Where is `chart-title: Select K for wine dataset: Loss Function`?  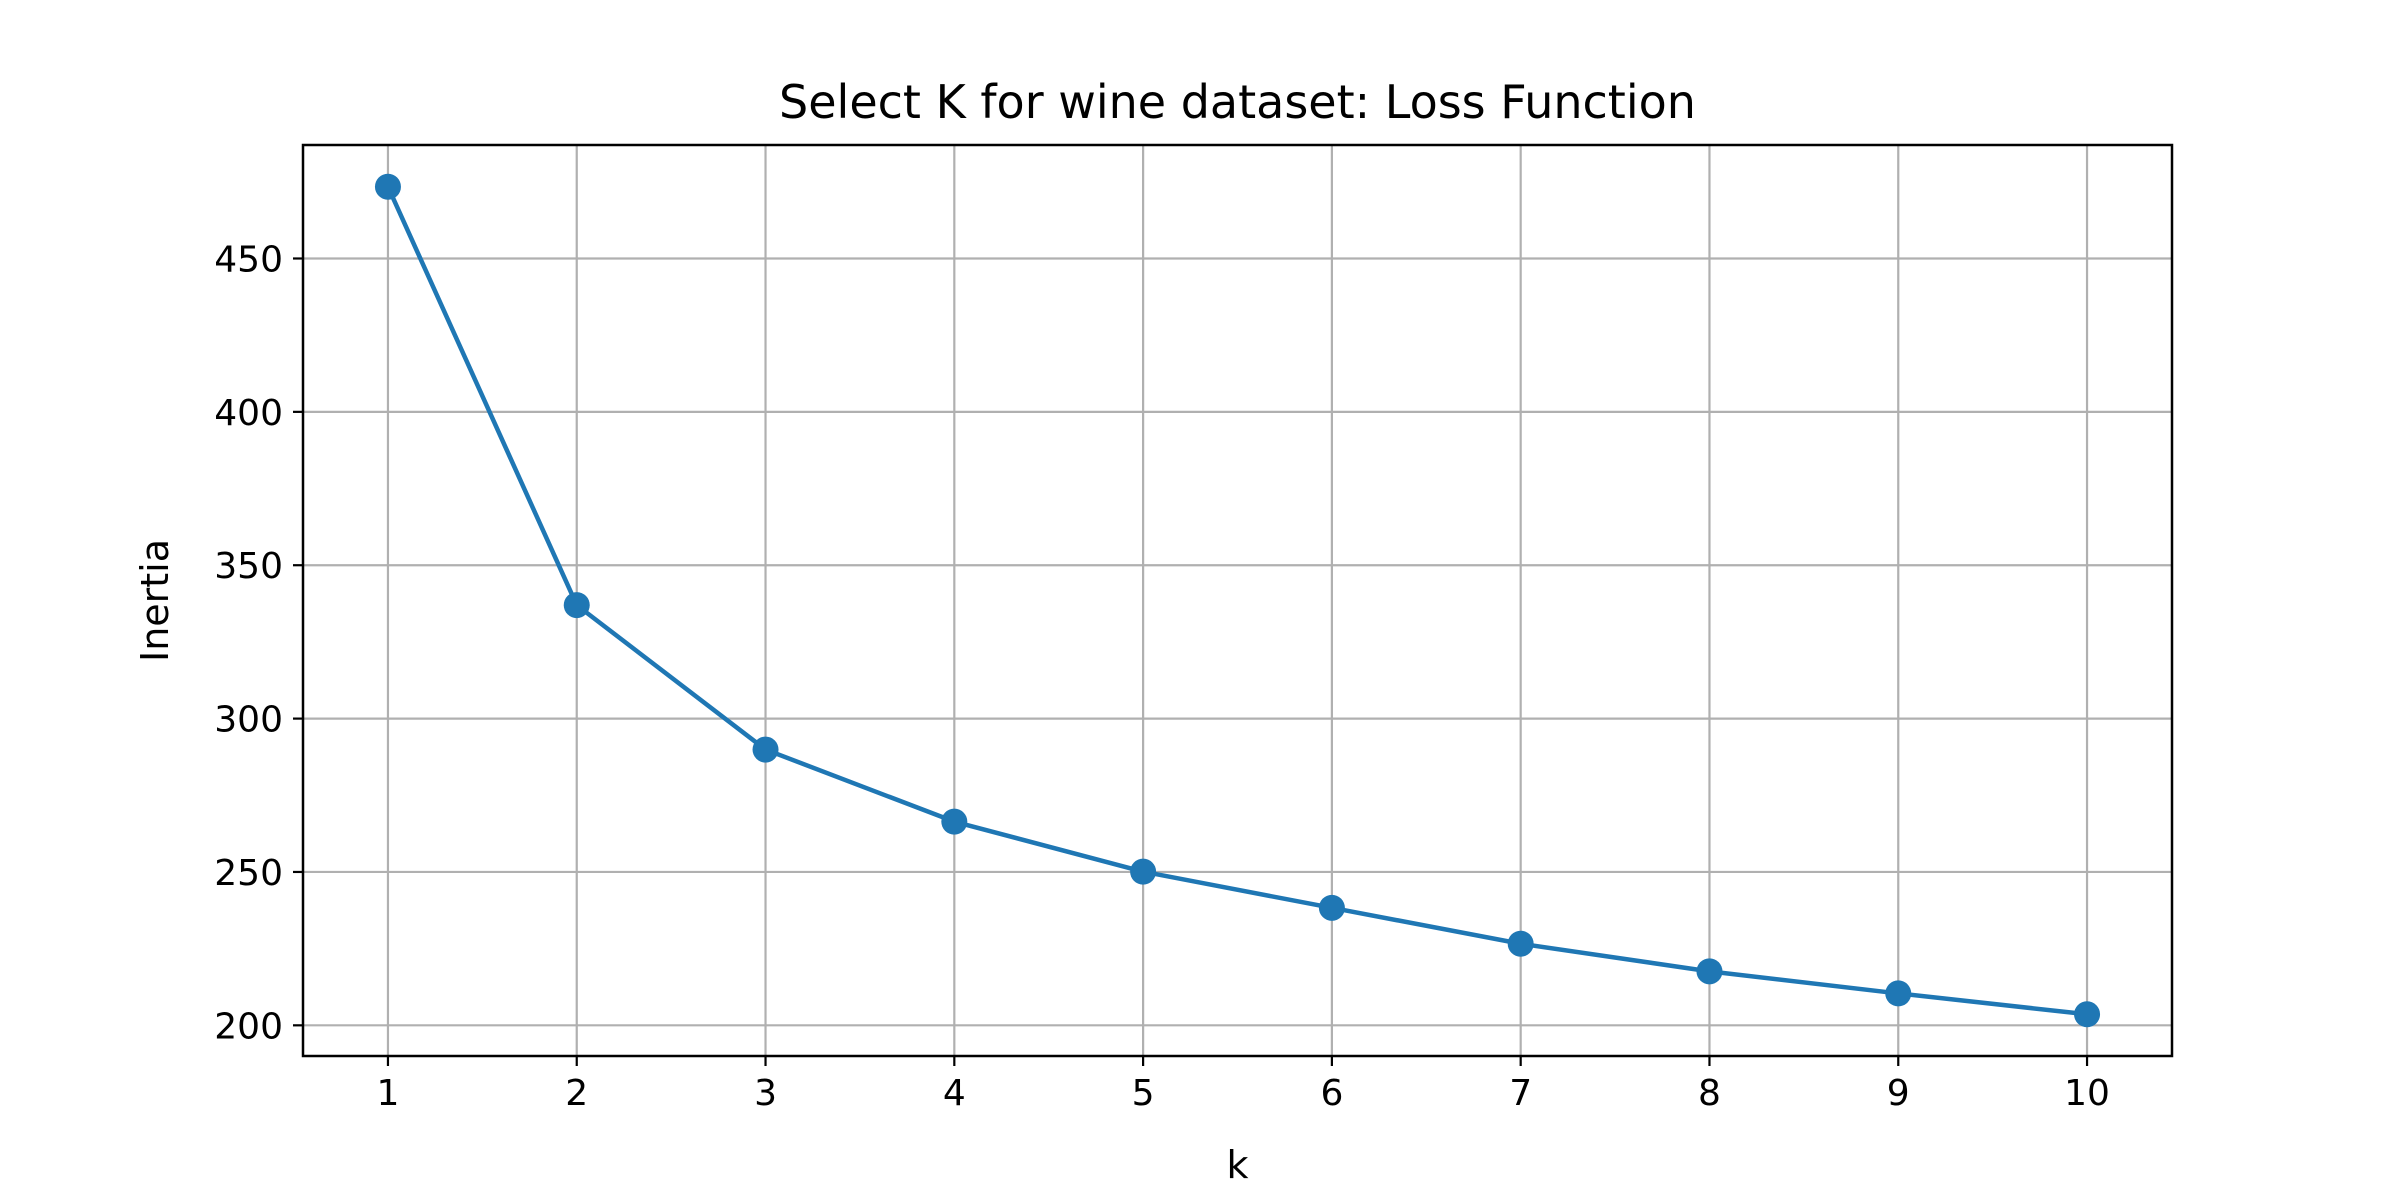 chart-title: Select K for wine dataset: Loss Function is located at coordinates (1237, 102).